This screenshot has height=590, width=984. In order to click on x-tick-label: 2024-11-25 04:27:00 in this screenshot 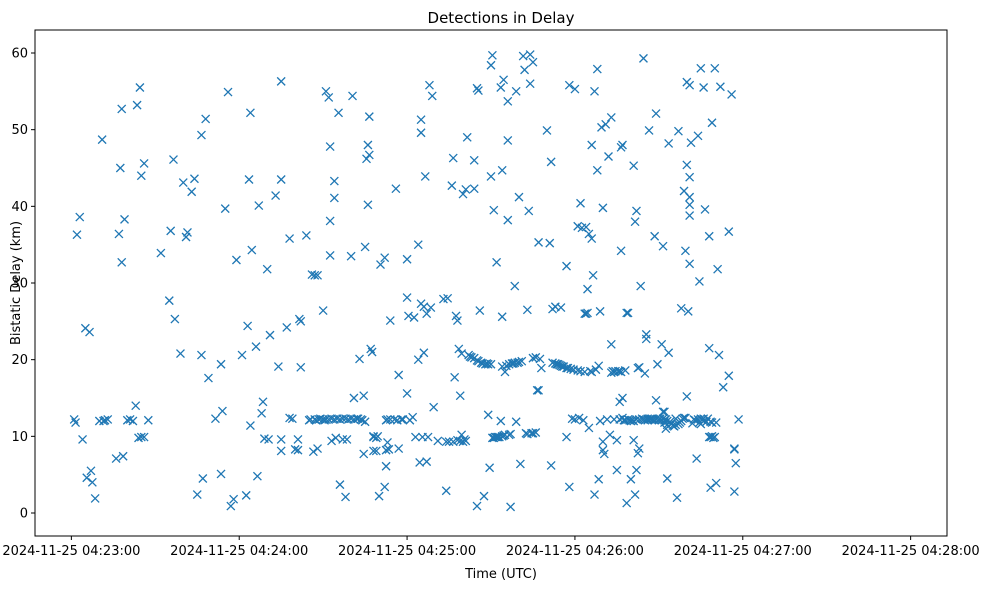, I will do `click(743, 551)`.